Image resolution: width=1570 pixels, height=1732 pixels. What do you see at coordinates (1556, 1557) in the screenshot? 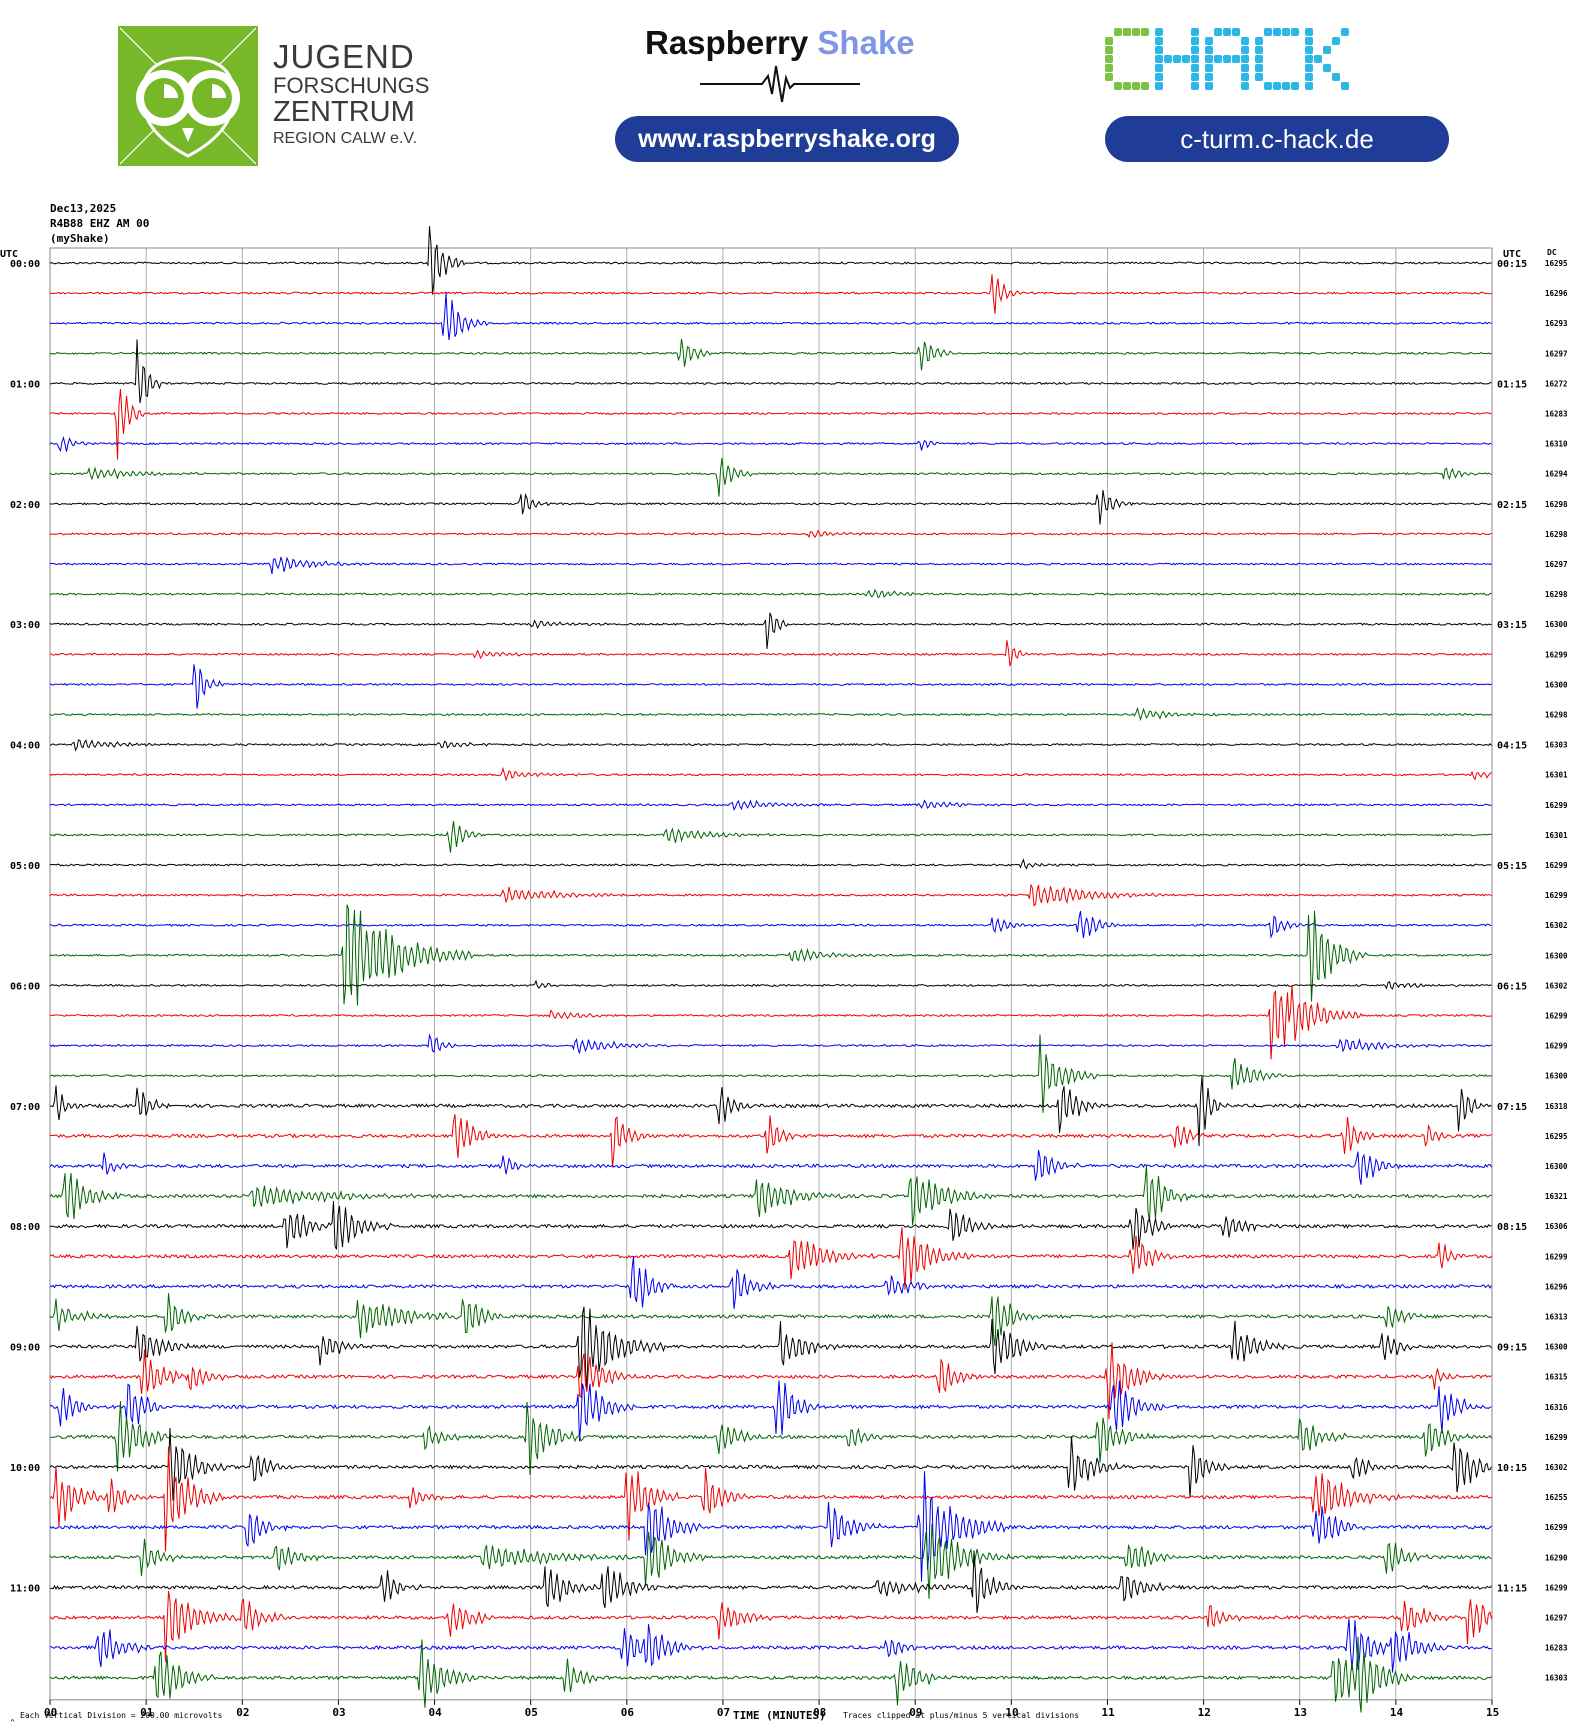
I see `dc-offset-value: 16290` at bounding box center [1556, 1557].